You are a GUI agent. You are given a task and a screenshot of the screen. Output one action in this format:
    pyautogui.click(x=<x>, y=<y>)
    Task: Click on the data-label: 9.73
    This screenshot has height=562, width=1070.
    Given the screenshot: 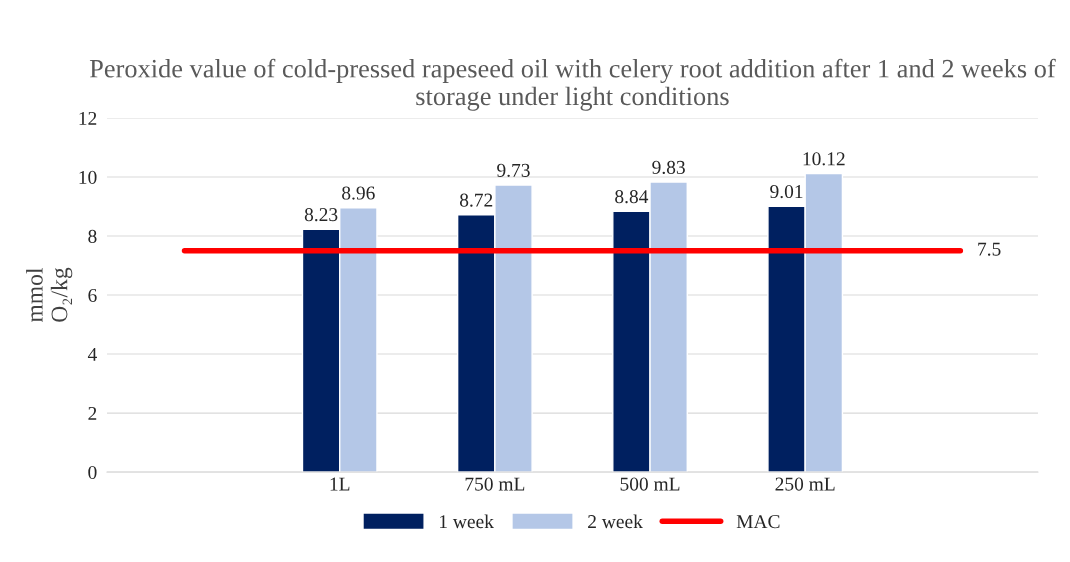 What is the action you would take?
    pyautogui.click(x=513, y=170)
    